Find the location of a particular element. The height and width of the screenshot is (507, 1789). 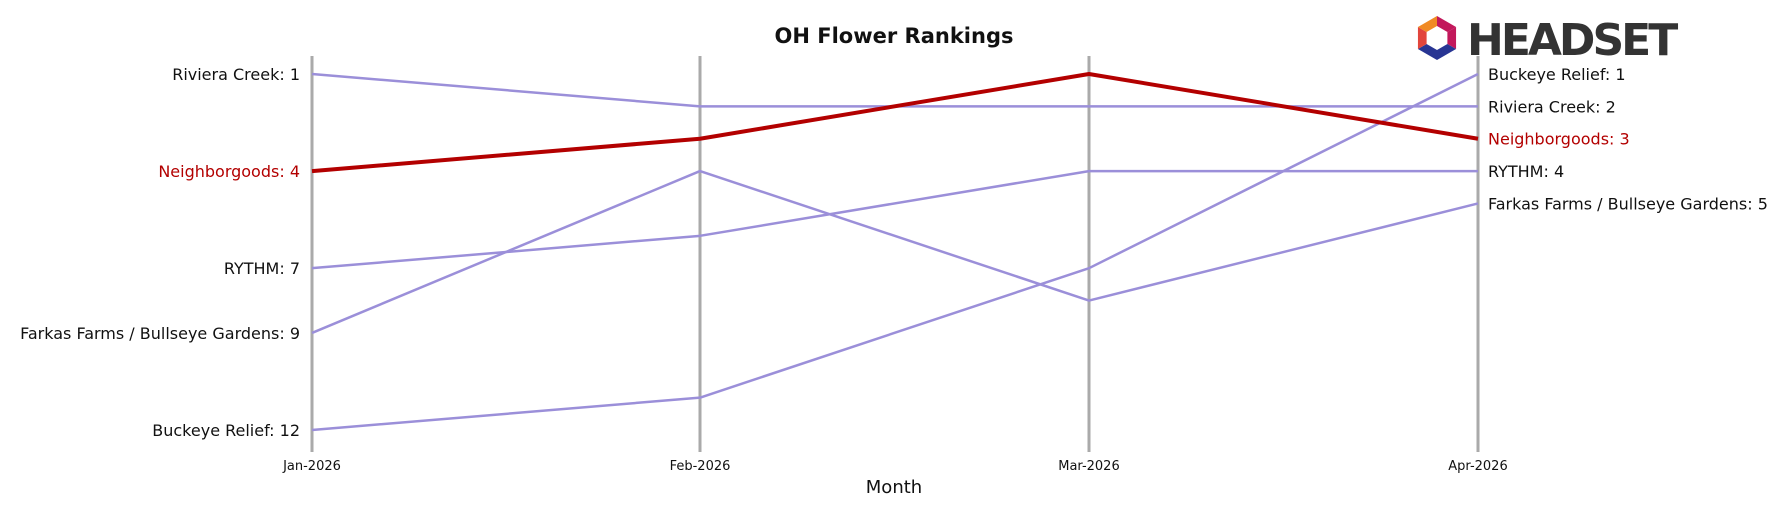

x-tick-label: Apr-2026 is located at coordinates (1477, 466).